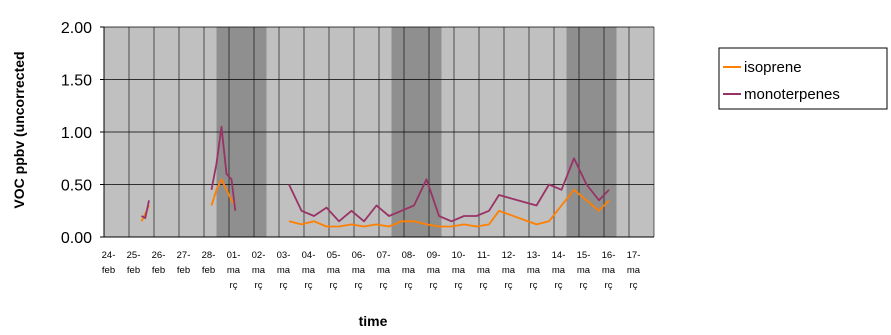  I want to click on y-tick-label: 2.00, so click(76, 28).